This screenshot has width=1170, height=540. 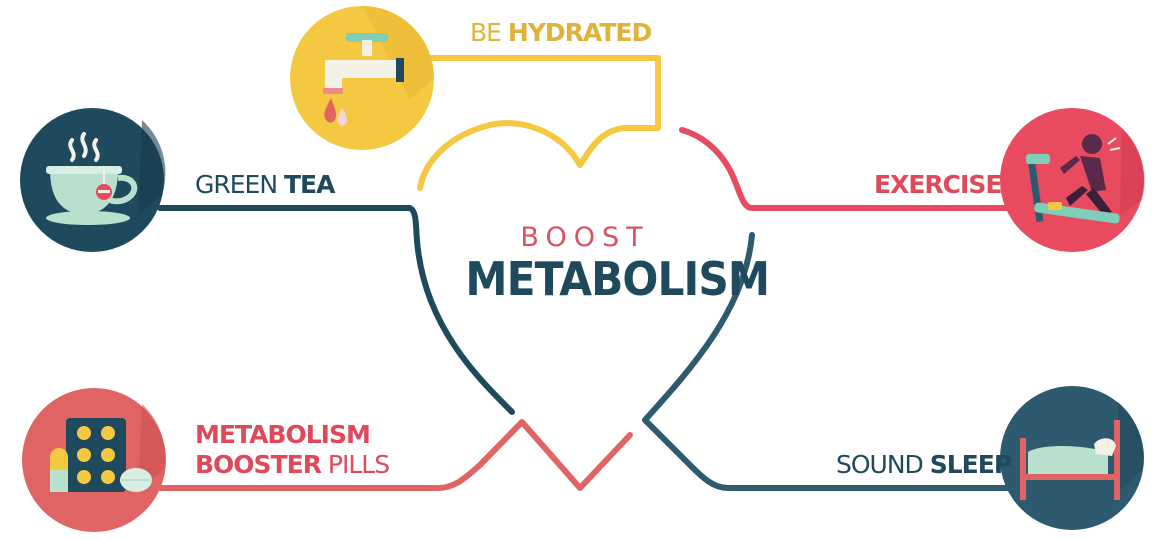 I want to click on tea-cup-icon, so click(x=93, y=180).